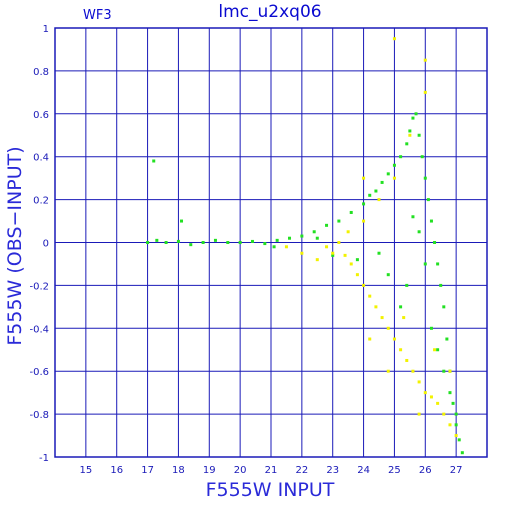  What do you see at coordinates (46, 29) in the screenshot?
I see `y-tick-label: 1` at bounding box center [46, 29].